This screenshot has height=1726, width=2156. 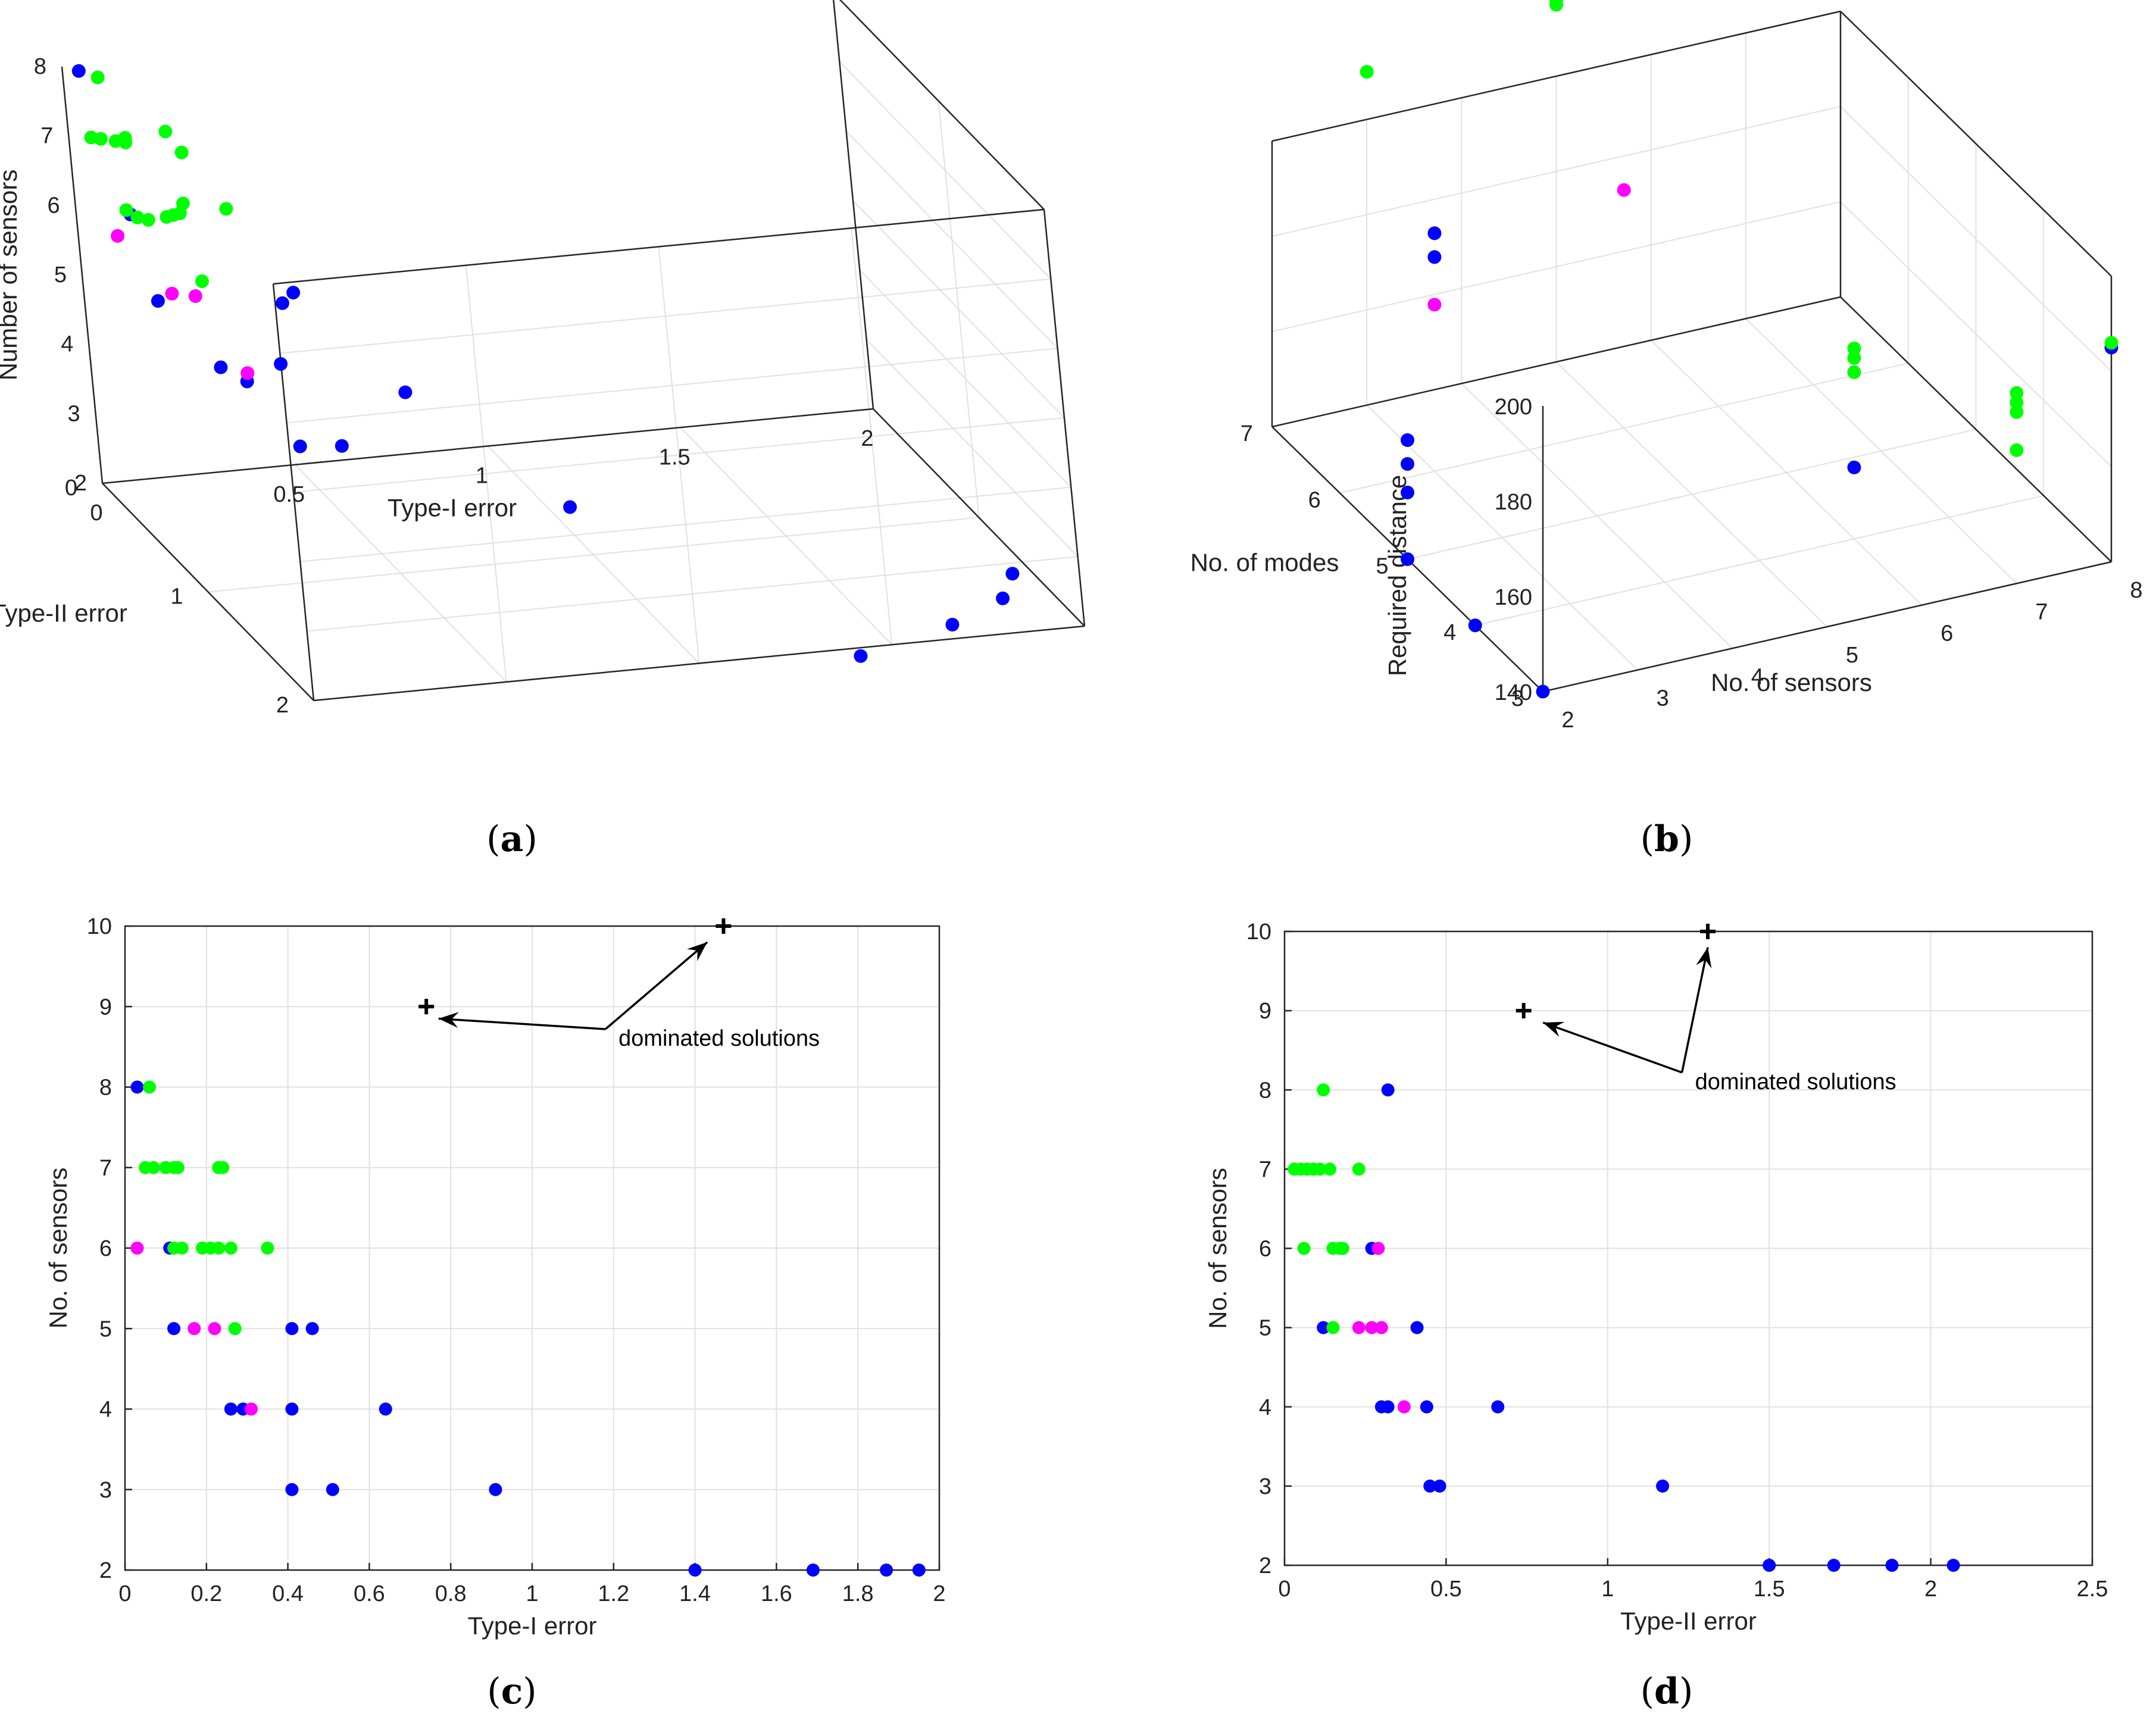 What do you see at coordinates (71, 488) in the screenshot?
I see `y-tick-label-0: 0` at bounding box center [71, 488].